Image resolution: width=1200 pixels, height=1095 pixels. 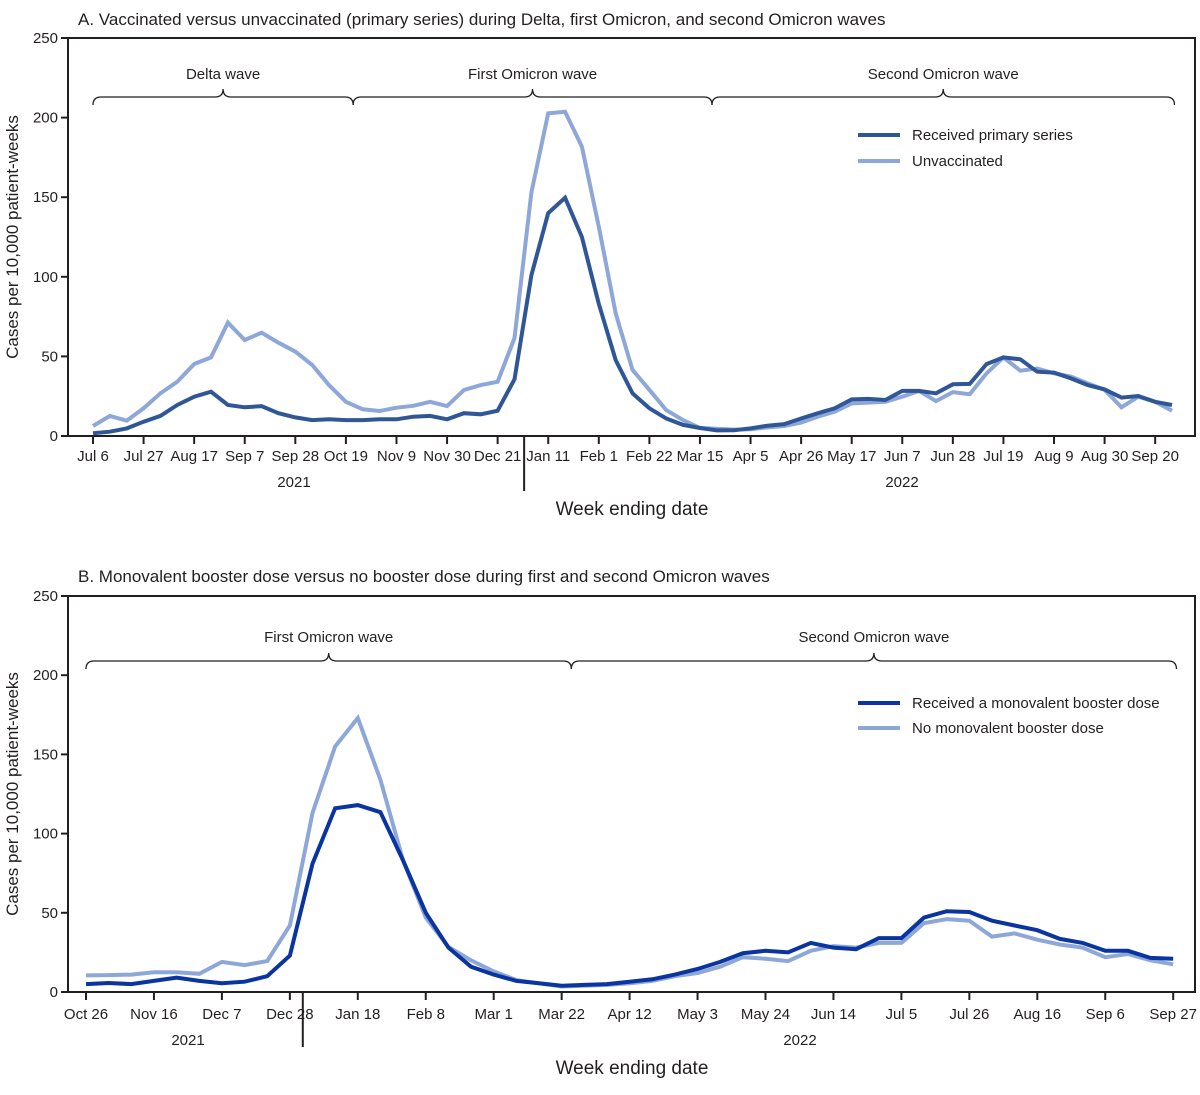 What do you see at coordinates (290, 1014) in the screenshot?
I see `x-tick-label: Dec 28` at bounding box center [290, 1014].